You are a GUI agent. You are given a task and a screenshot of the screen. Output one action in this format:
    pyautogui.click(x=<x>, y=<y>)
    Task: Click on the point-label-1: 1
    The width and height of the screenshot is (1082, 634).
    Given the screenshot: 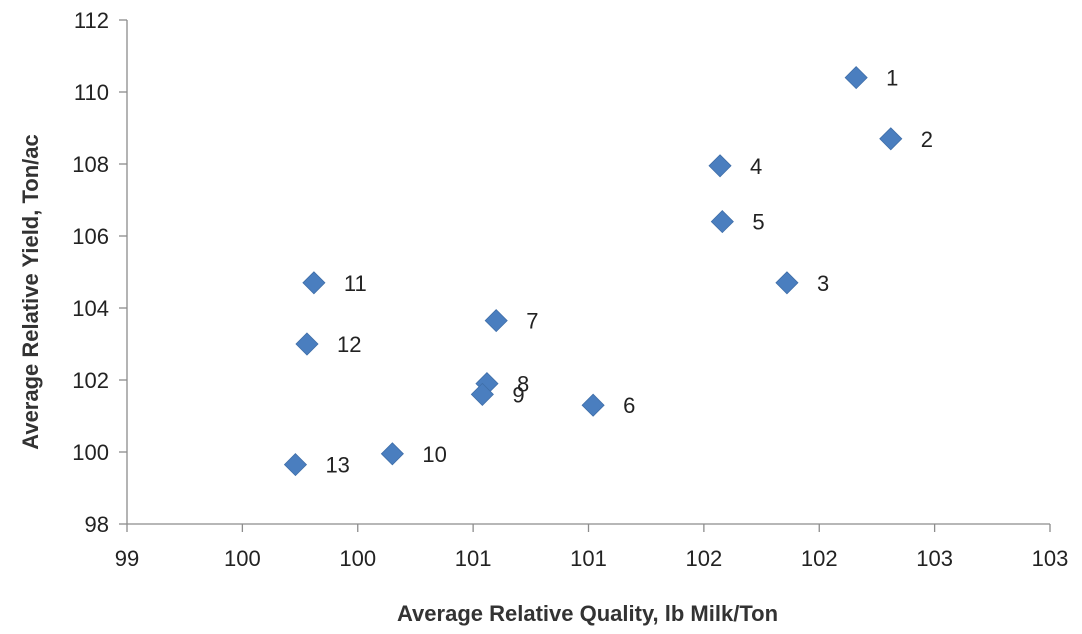 What is the action you would take?
    pyautogui.click(x=892, y=78)
    